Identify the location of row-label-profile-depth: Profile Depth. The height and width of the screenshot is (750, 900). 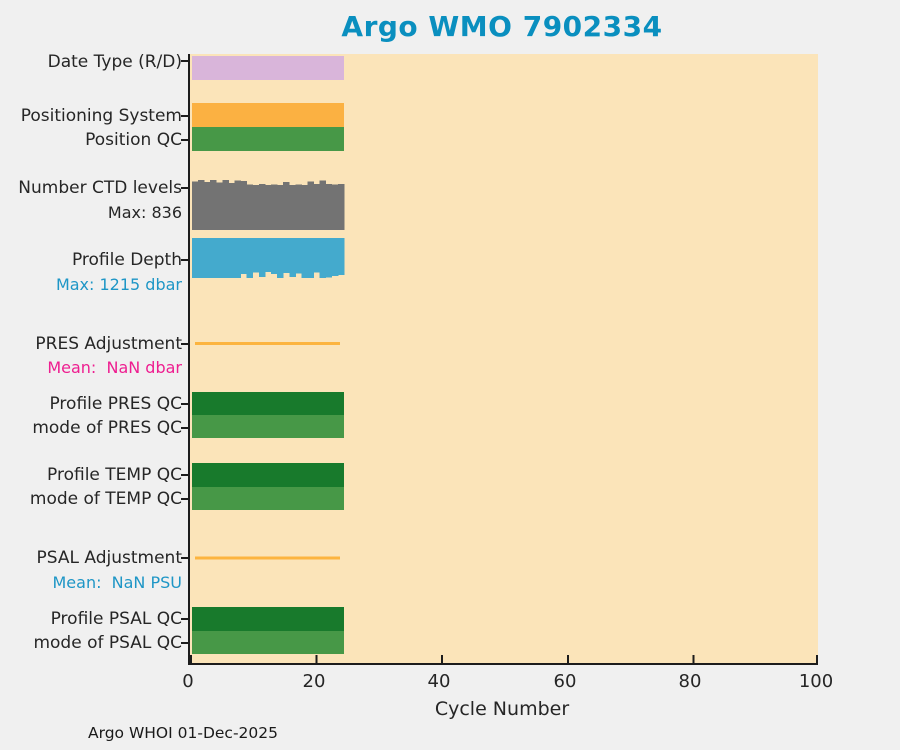
(126, 260).